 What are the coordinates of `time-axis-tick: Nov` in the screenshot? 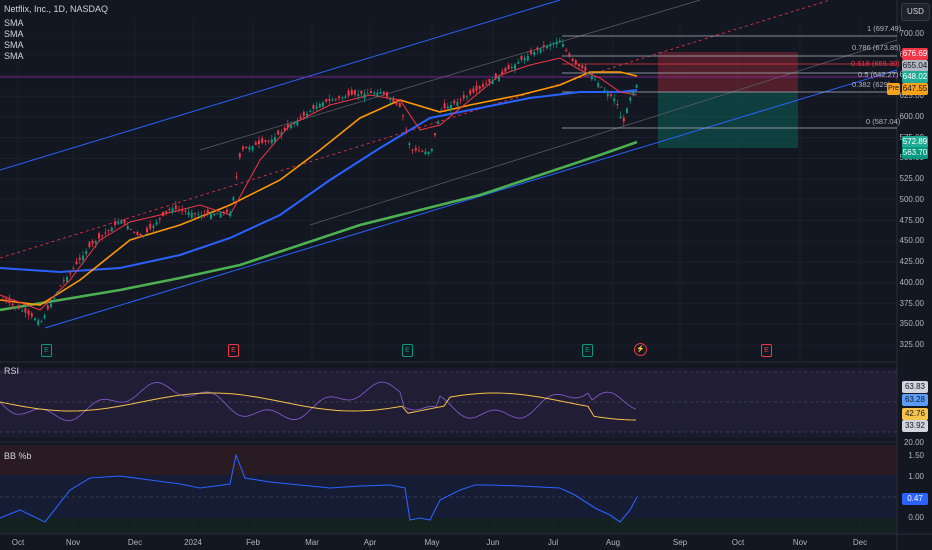 It's located at (73, 542).